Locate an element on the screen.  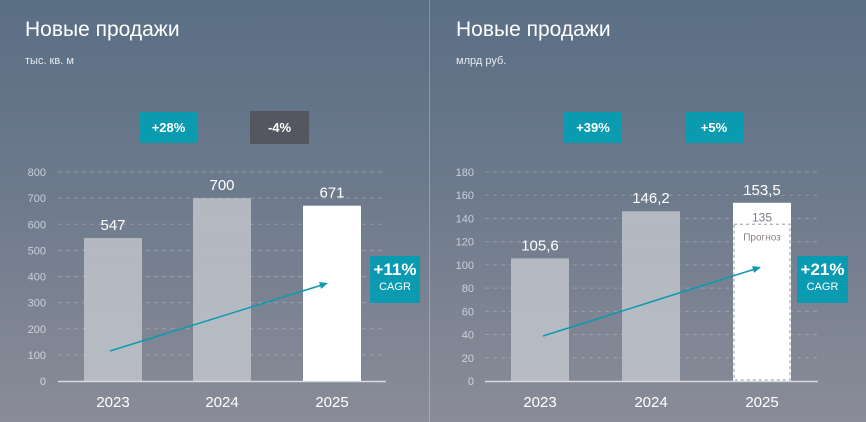
panel-divider is located at coordinates (429, 211).